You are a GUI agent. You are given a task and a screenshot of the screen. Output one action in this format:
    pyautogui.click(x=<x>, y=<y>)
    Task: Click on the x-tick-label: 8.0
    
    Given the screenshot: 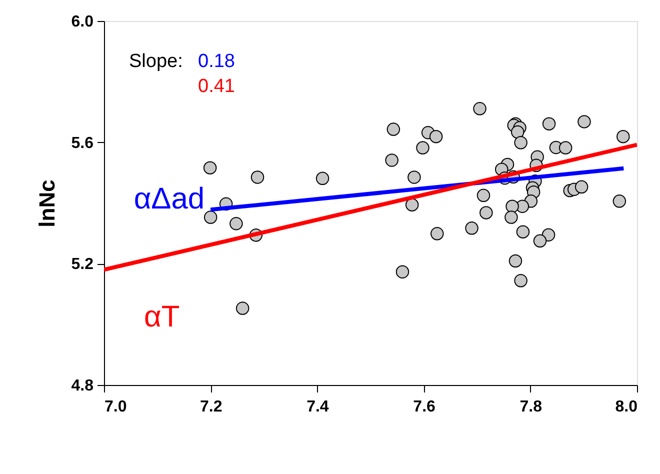 What is the action you would take?
    pyautogui.click(x=626, y=407)
    